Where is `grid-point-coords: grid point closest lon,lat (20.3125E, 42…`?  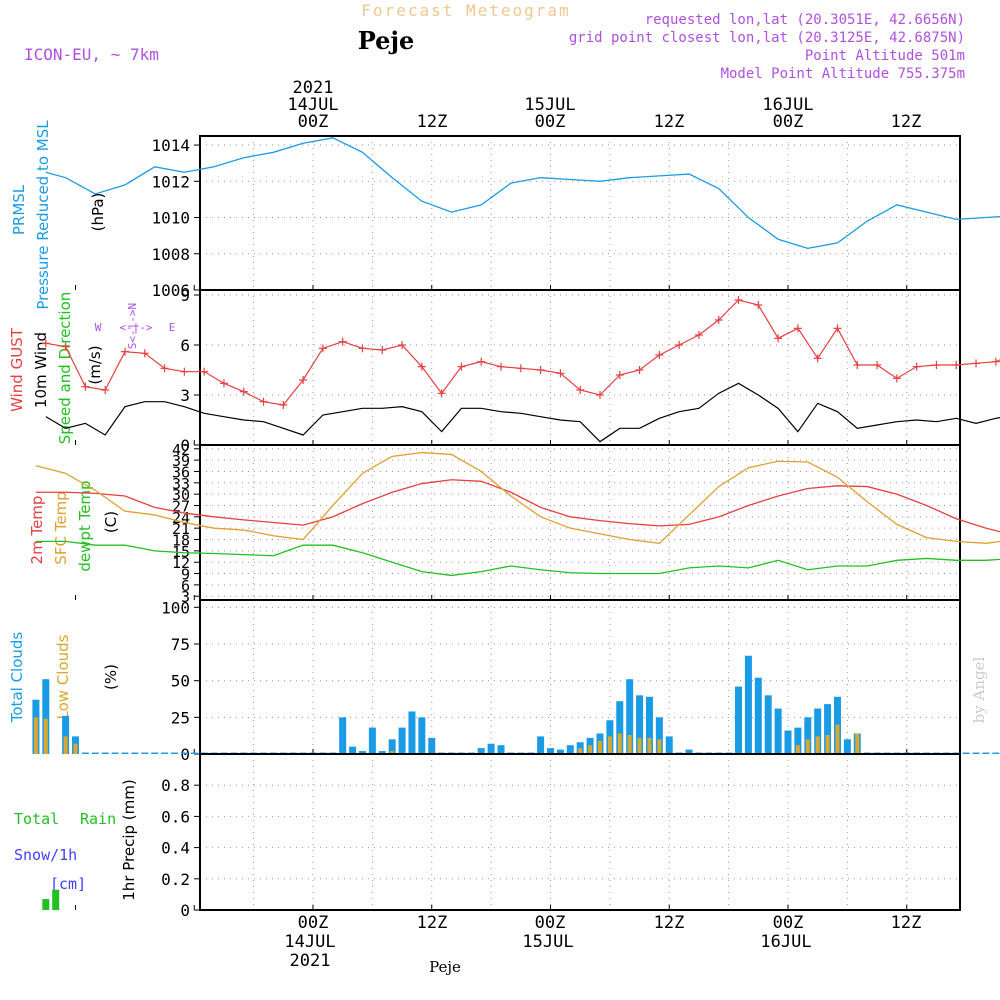 grid-point-coords: grid point closest lon,lat (20.3125E, 42… is located at coordinates (767, 38).